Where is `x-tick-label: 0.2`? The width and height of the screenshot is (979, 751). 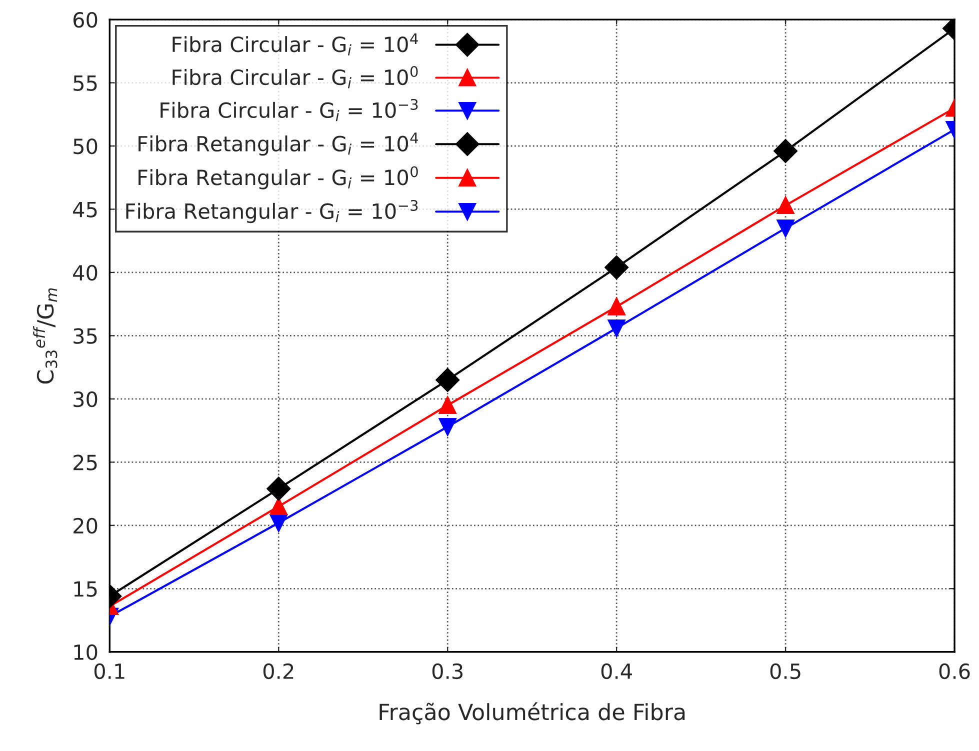 x-tick-label: 0.2 is located at coordinates (278, 671).